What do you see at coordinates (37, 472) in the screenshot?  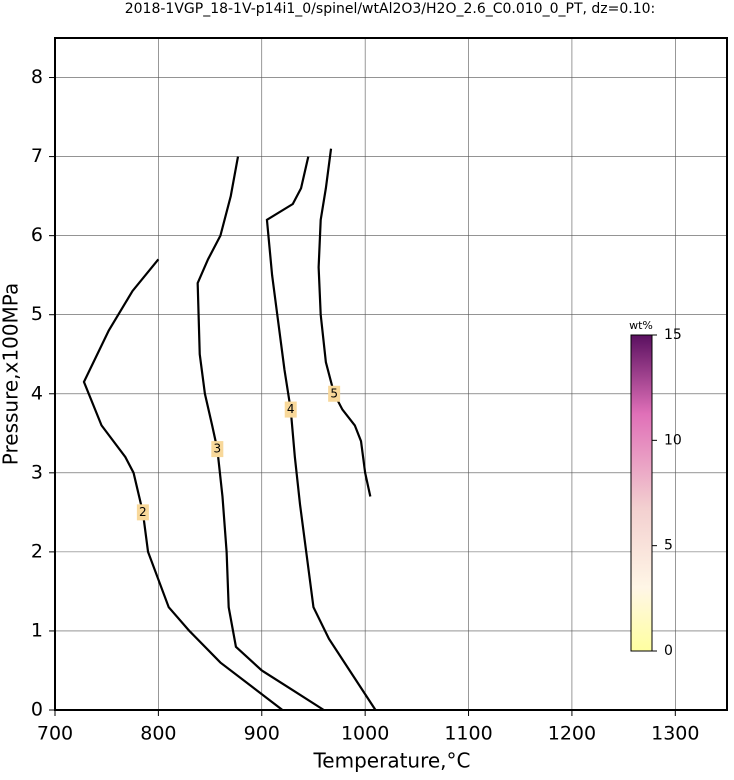 I see `y-tick-label: 3` at bounding box center [37, 472].